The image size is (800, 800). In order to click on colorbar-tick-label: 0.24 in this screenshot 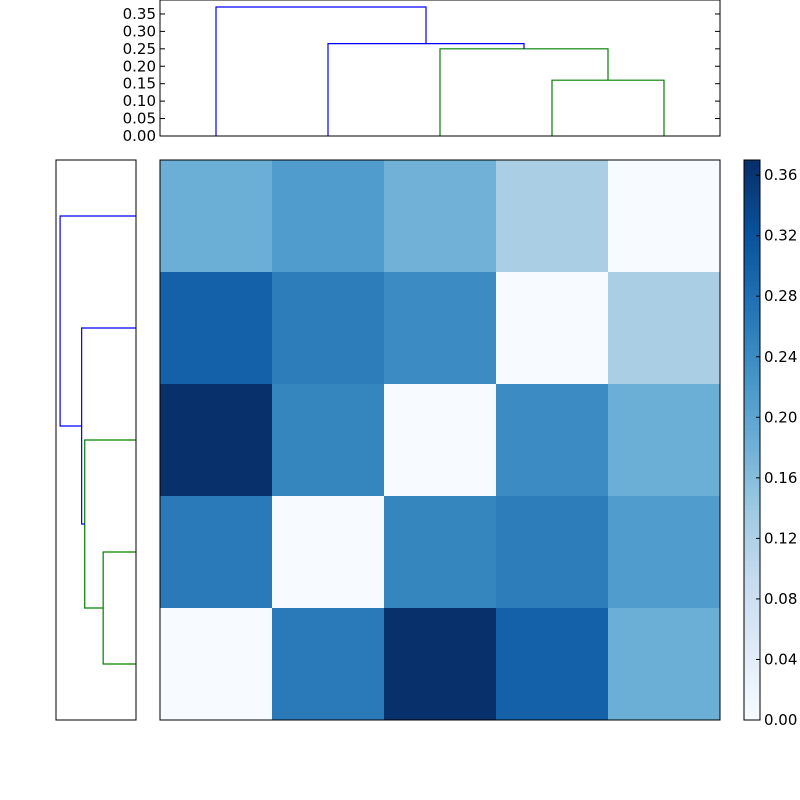, I will do `click(780, 357)`.